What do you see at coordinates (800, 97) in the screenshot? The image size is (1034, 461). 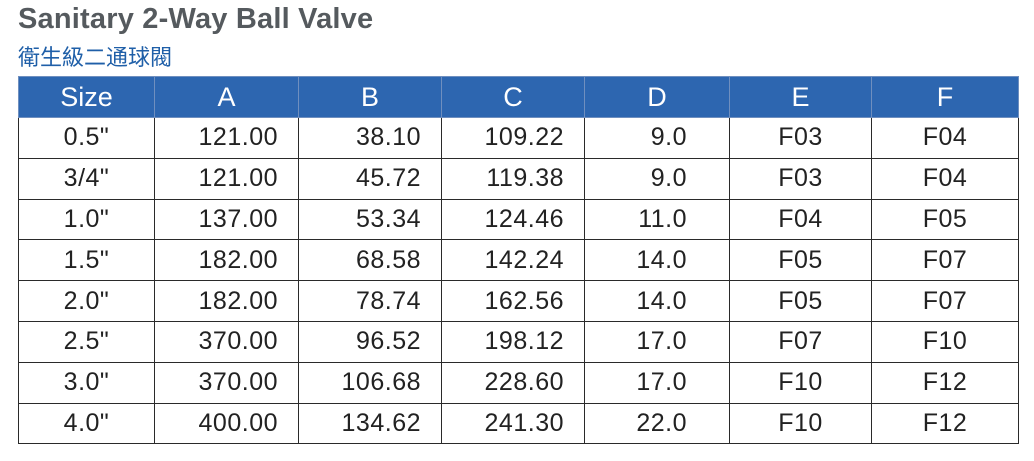 I see `column-header-e: E` at bounding box center [800, 97].